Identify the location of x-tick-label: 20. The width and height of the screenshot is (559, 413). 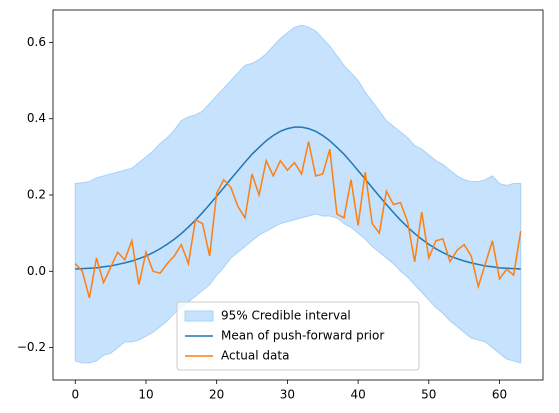
(216, 395).